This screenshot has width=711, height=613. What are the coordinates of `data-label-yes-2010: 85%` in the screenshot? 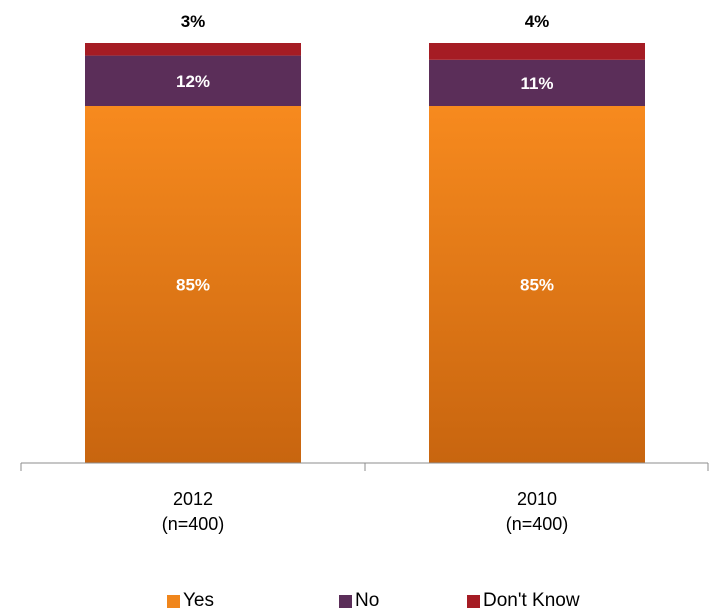 It's located at (537, 285).